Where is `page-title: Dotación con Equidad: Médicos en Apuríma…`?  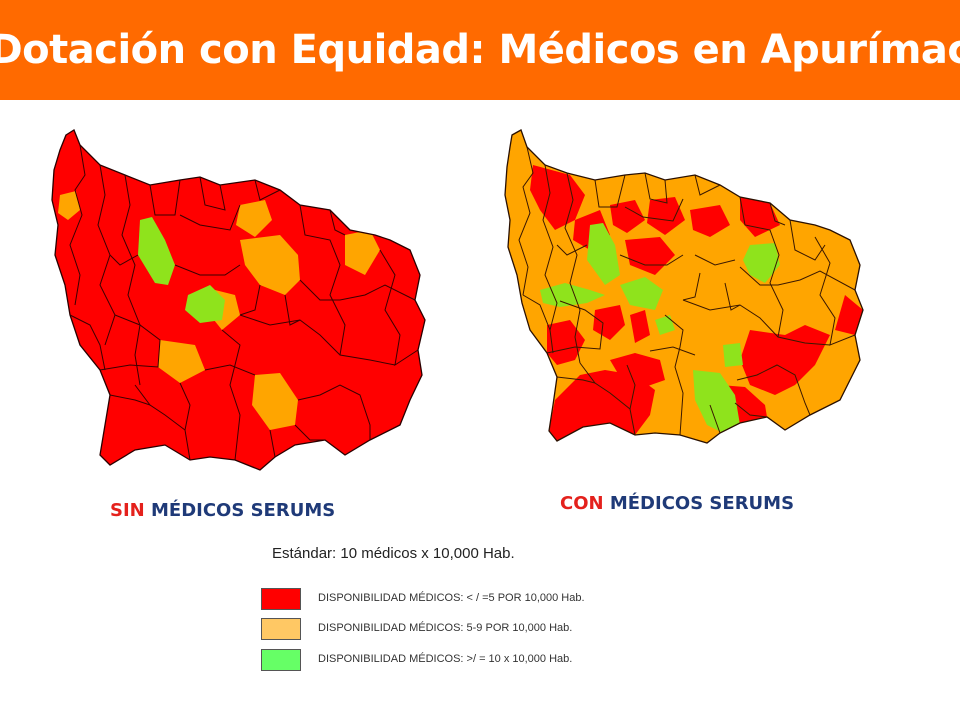 page-title: Dotación con Equidad: Médicos en Apuríma… is located at coordinates (480, 50).